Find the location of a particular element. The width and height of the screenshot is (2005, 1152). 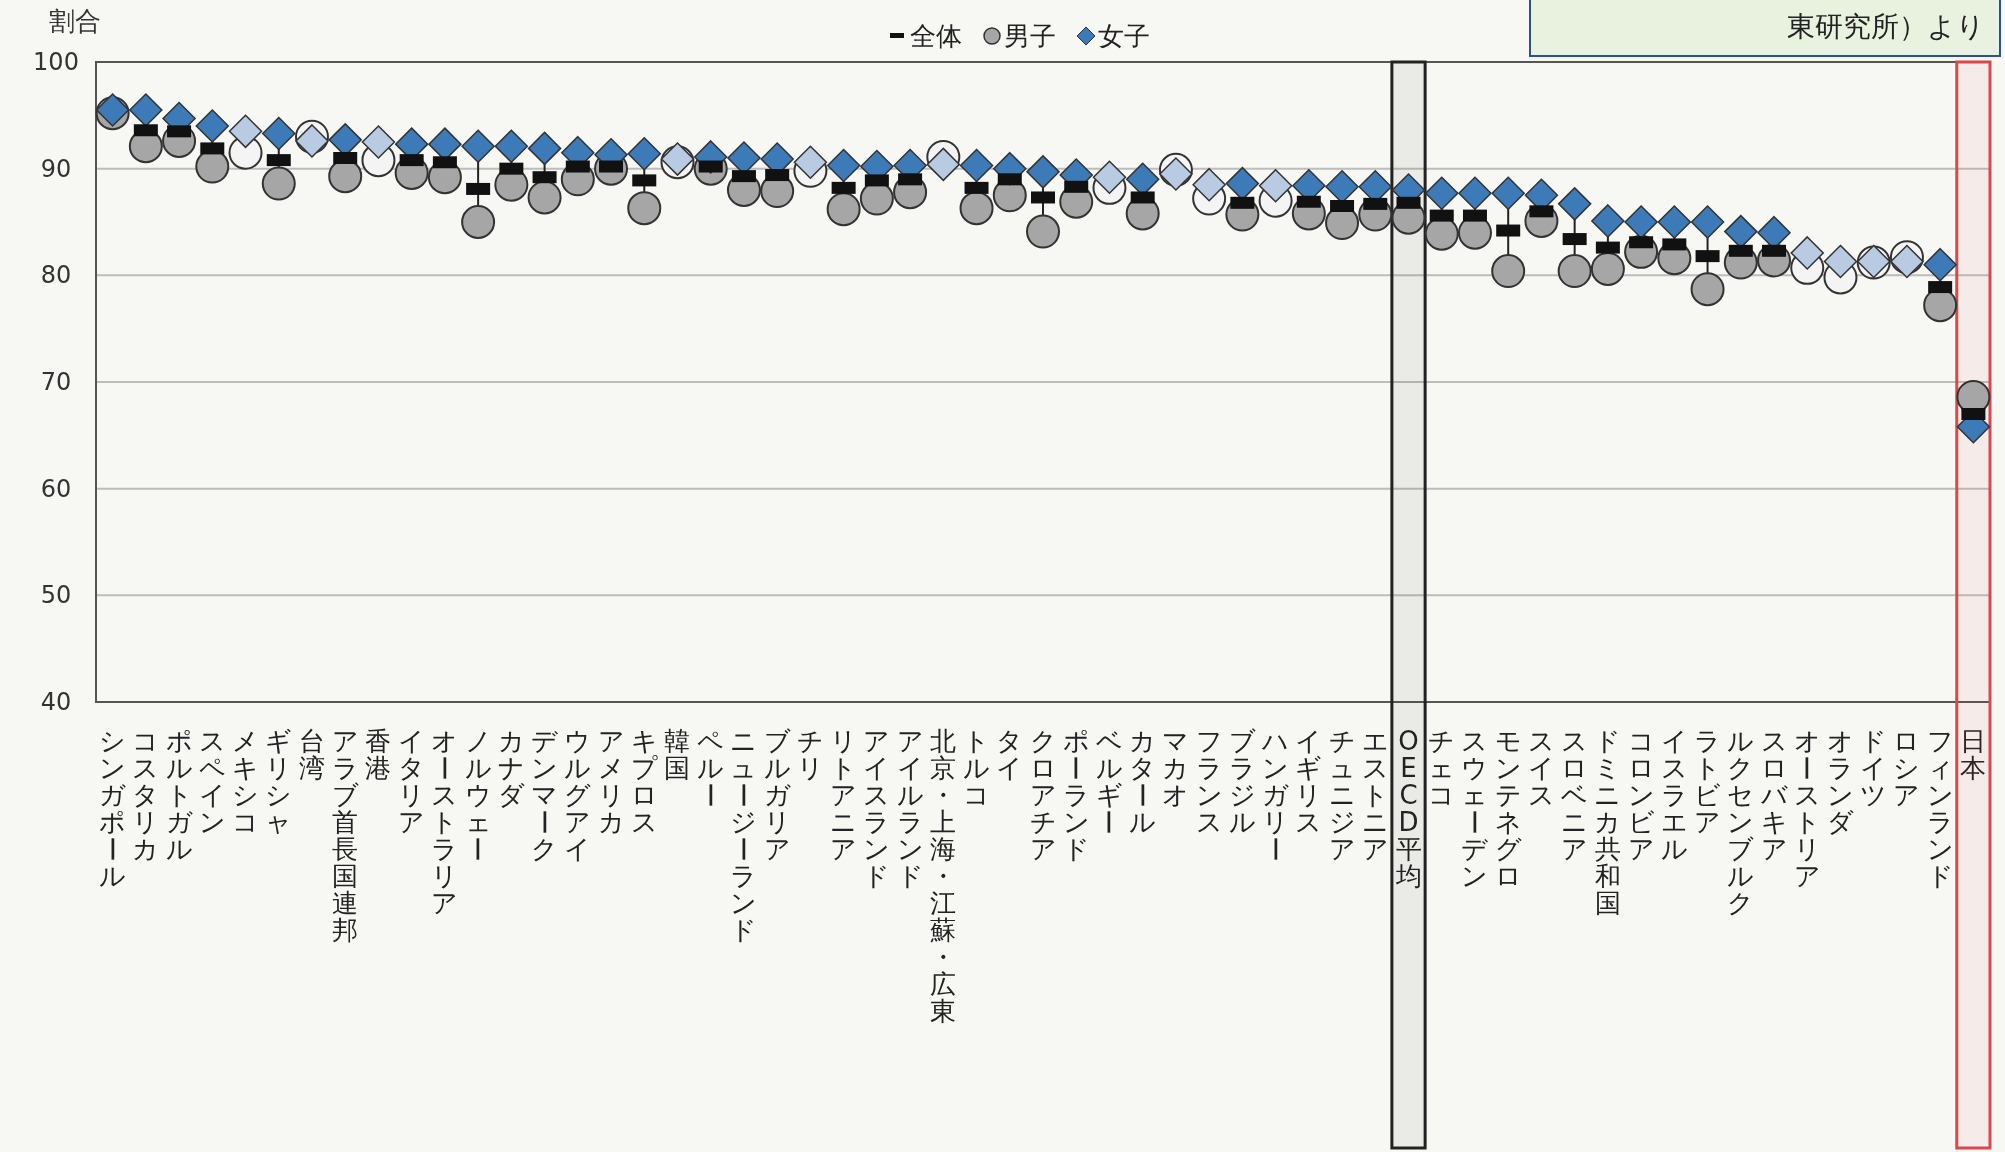

category-label: 北京・上海・江蘇・広東 is located at coordinates (943, 876).